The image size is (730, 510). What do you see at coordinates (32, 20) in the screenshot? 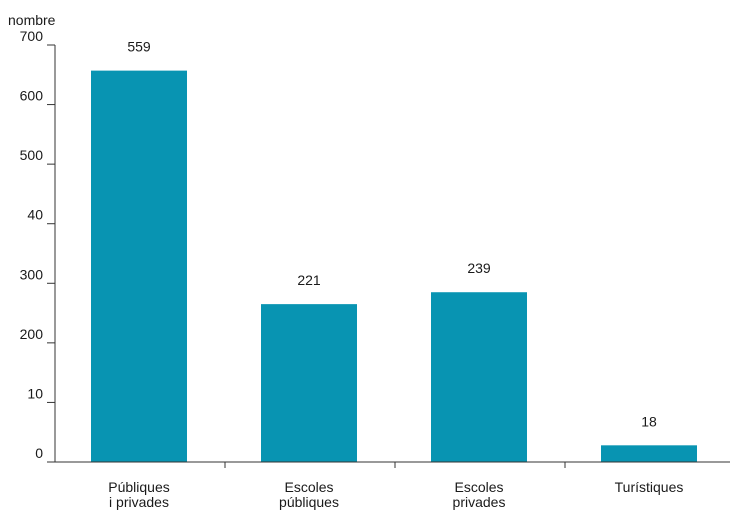
I see `y-axis-label: nombre` at bounding box center [32, 20].